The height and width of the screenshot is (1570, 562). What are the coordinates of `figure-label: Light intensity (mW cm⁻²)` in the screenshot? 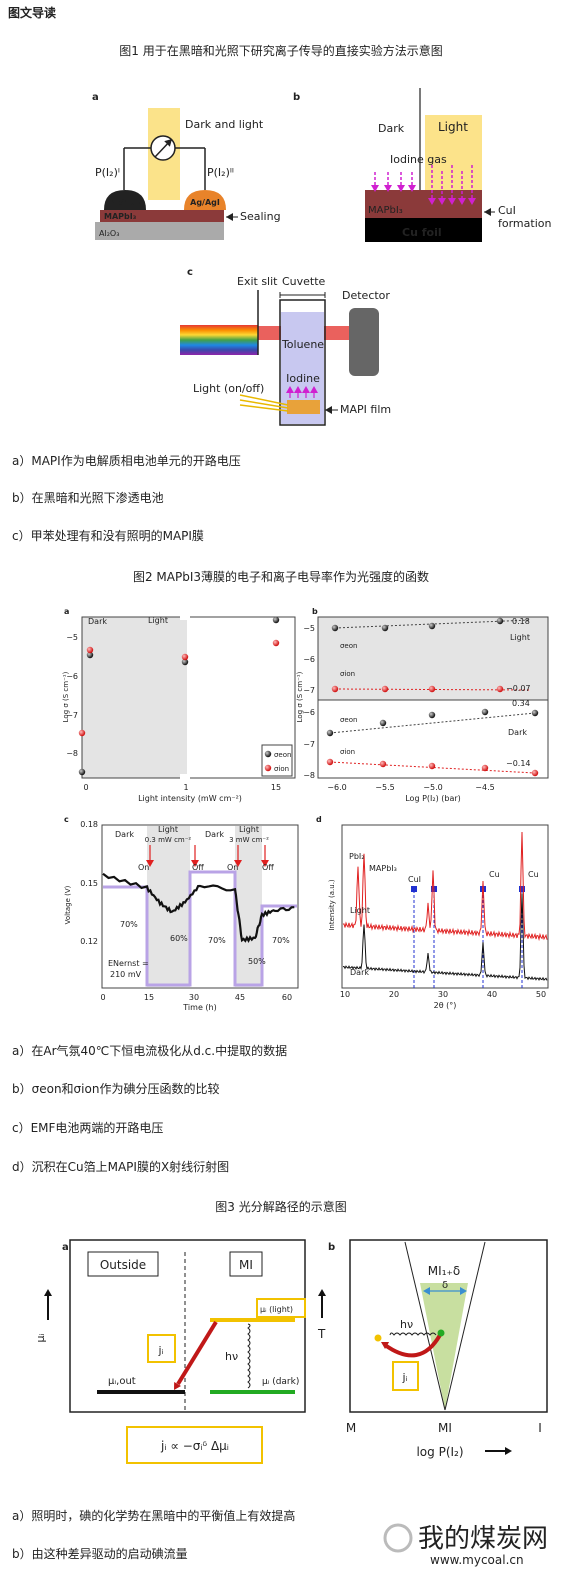 It's located at (190, 798).